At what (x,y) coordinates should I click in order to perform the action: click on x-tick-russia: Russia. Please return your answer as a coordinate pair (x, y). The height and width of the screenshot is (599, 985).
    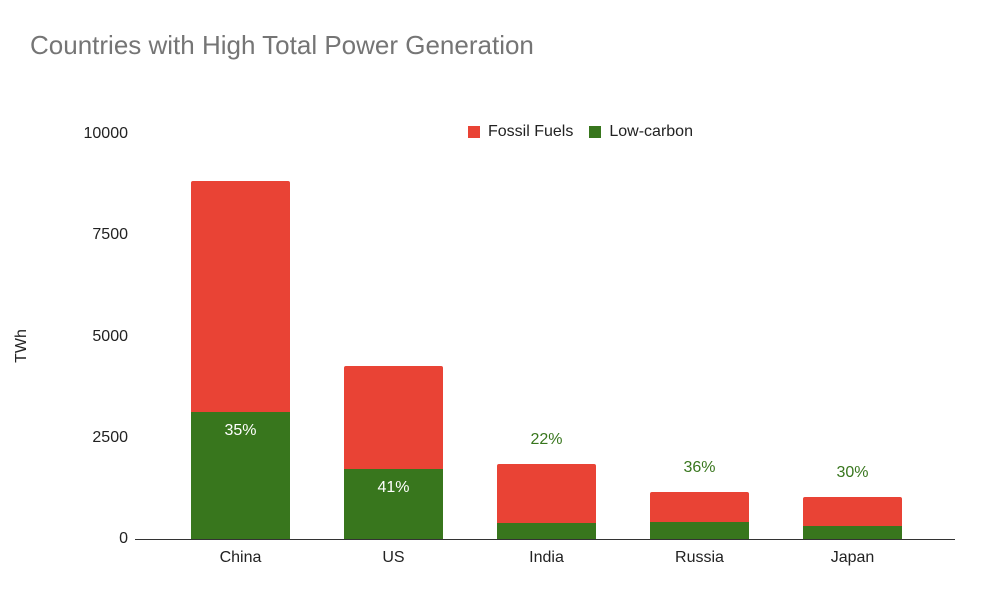
    Looking at the image, I should click on (699, 557).